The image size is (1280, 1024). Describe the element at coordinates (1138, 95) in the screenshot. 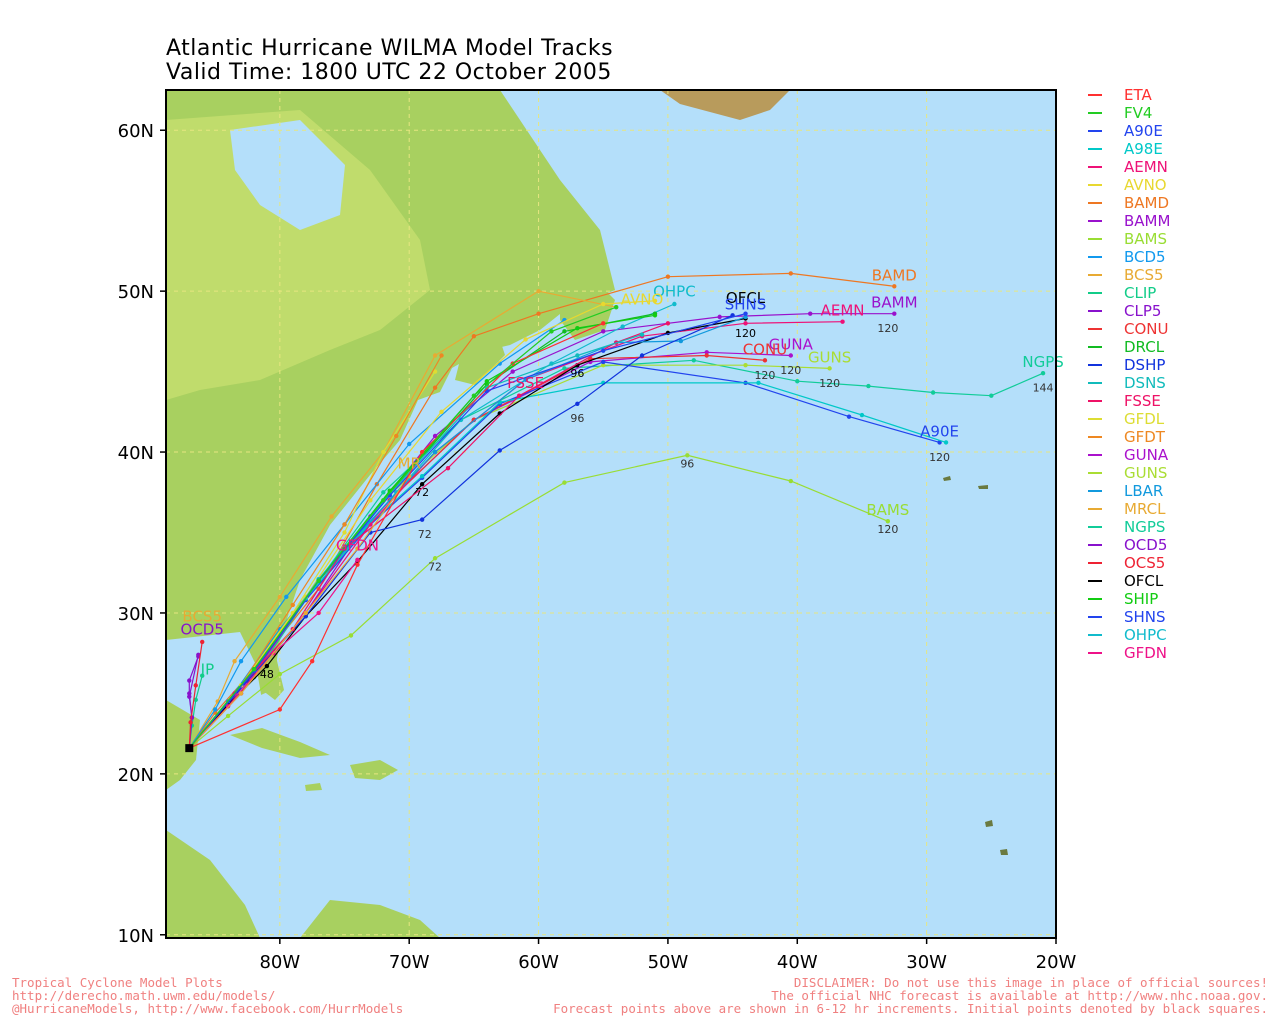

I see `legend-label: ETA` at that location.